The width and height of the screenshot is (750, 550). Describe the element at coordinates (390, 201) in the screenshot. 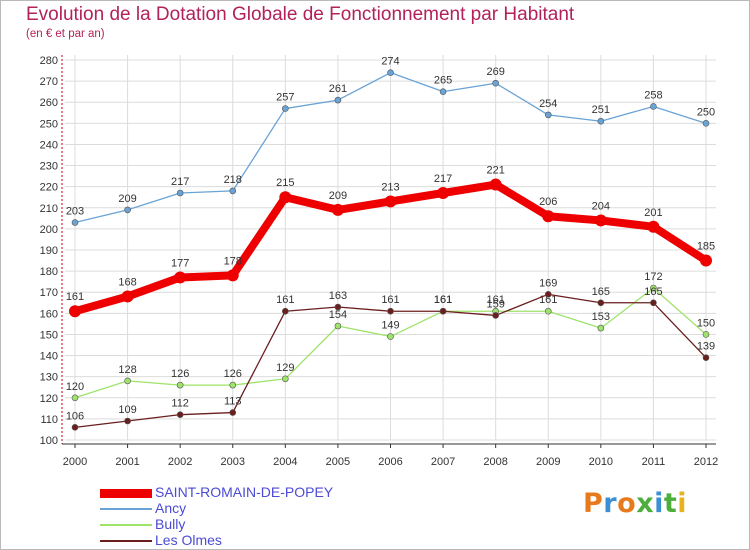

I see `data-point-saint-romain-de-popey-2006` at that location.